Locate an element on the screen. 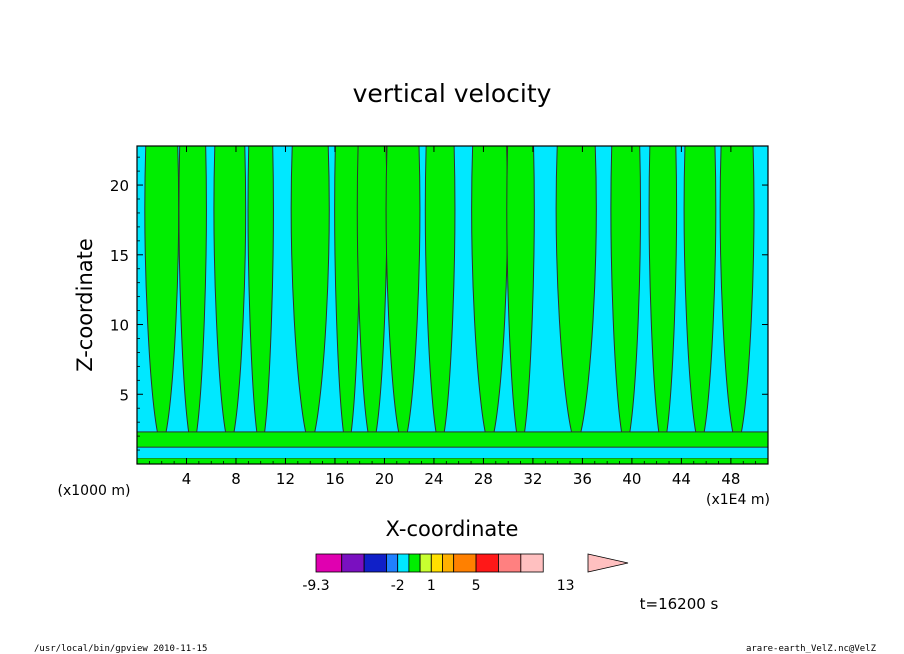 This screenshot has height=654, width=904. x-tick-label: 12 is located at coordinates (285, 479).